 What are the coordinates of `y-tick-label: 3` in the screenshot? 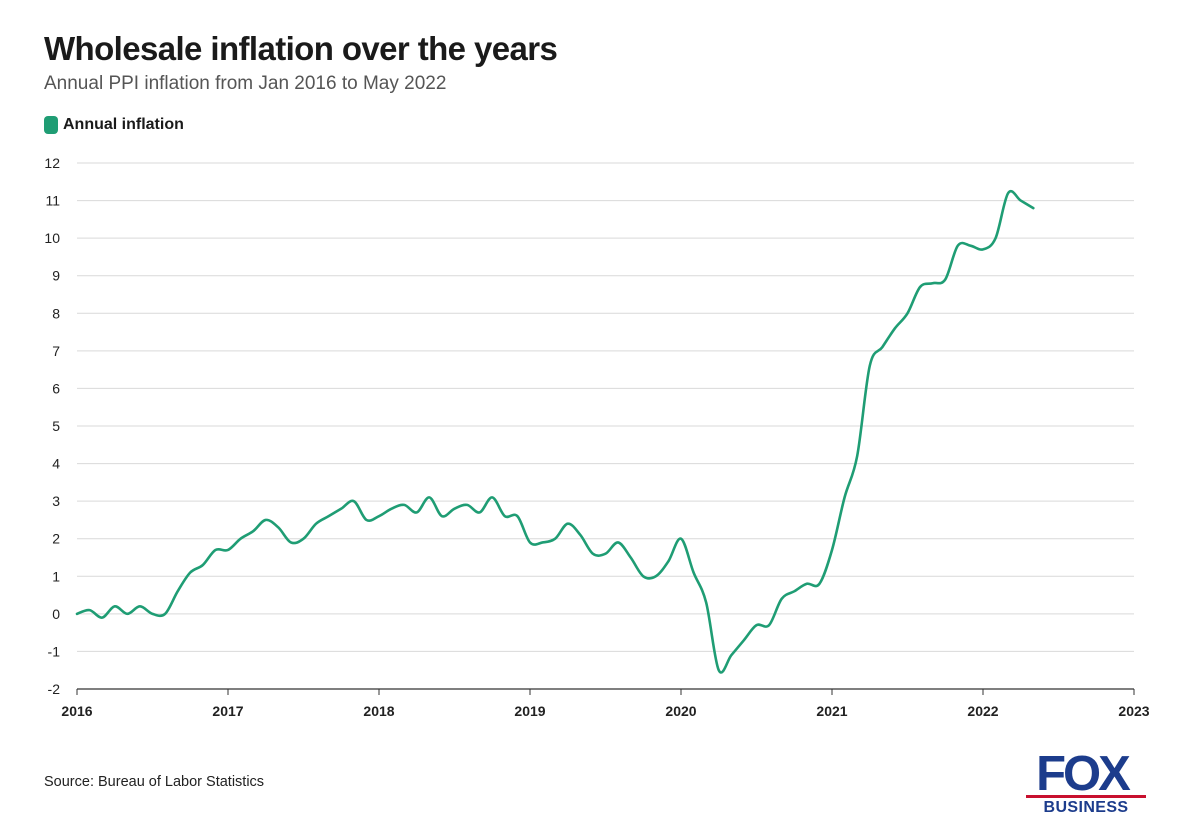 It's located at (56, 501).